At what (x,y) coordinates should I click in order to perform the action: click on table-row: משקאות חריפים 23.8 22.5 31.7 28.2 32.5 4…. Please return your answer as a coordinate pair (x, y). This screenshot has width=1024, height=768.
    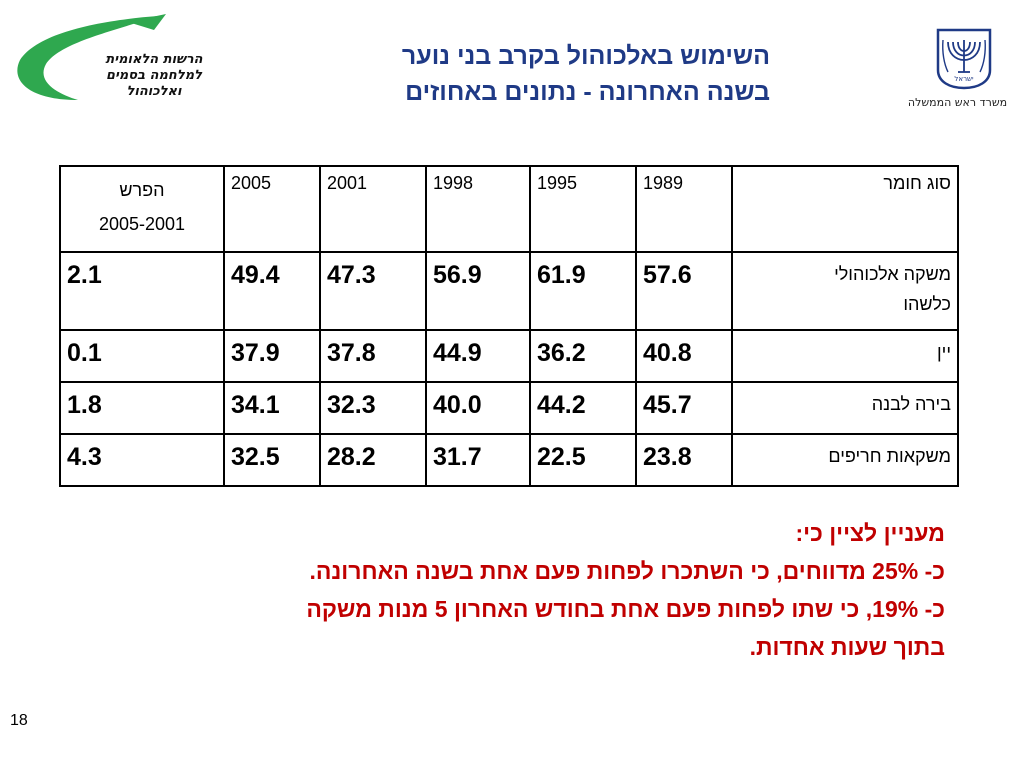
    Looking at the image, I should click on (509, 460).